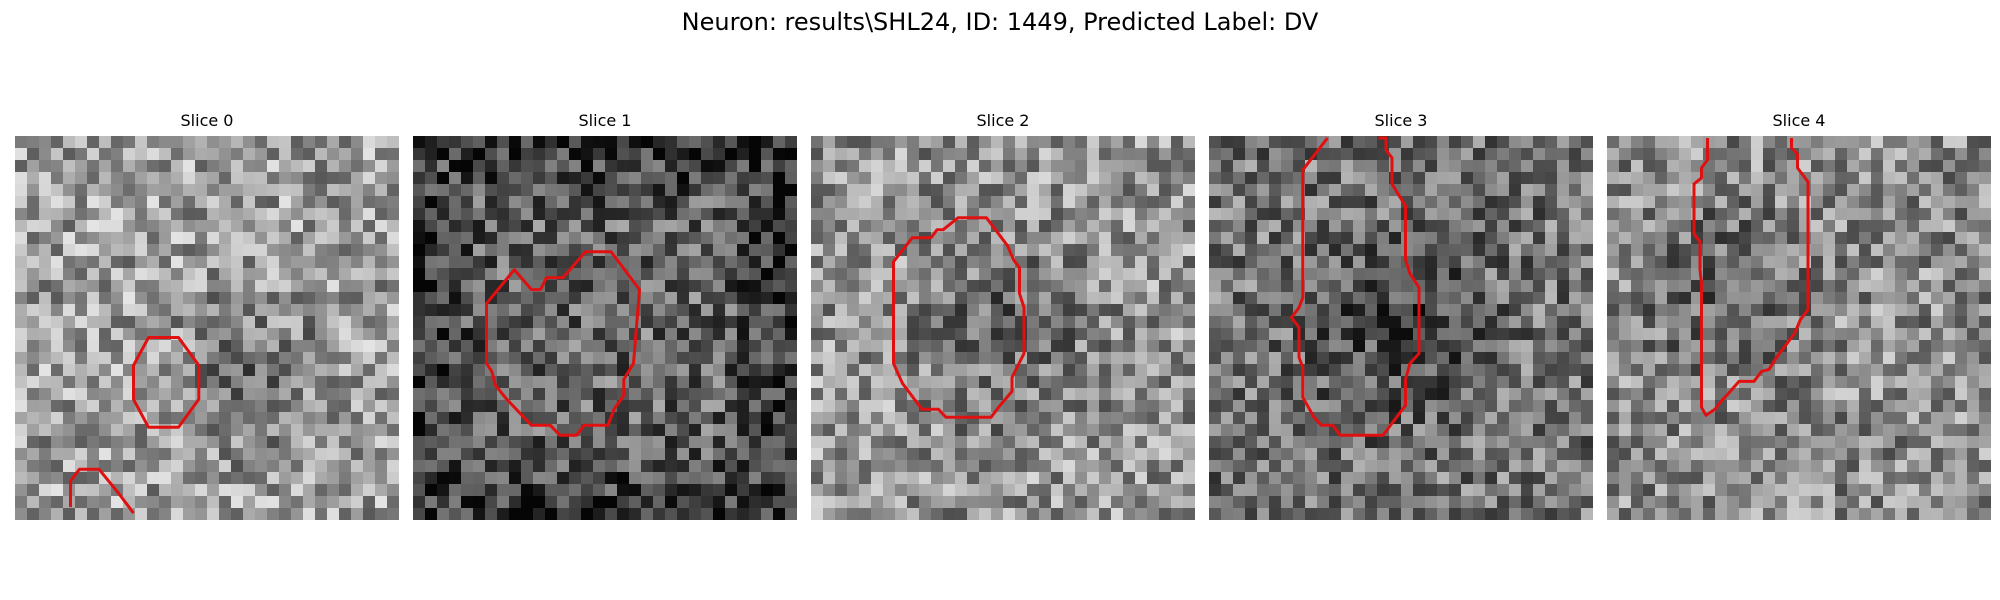 The image size is (2000, 600). I want to click on slice-title: Slice 3, so click(1401, 123).